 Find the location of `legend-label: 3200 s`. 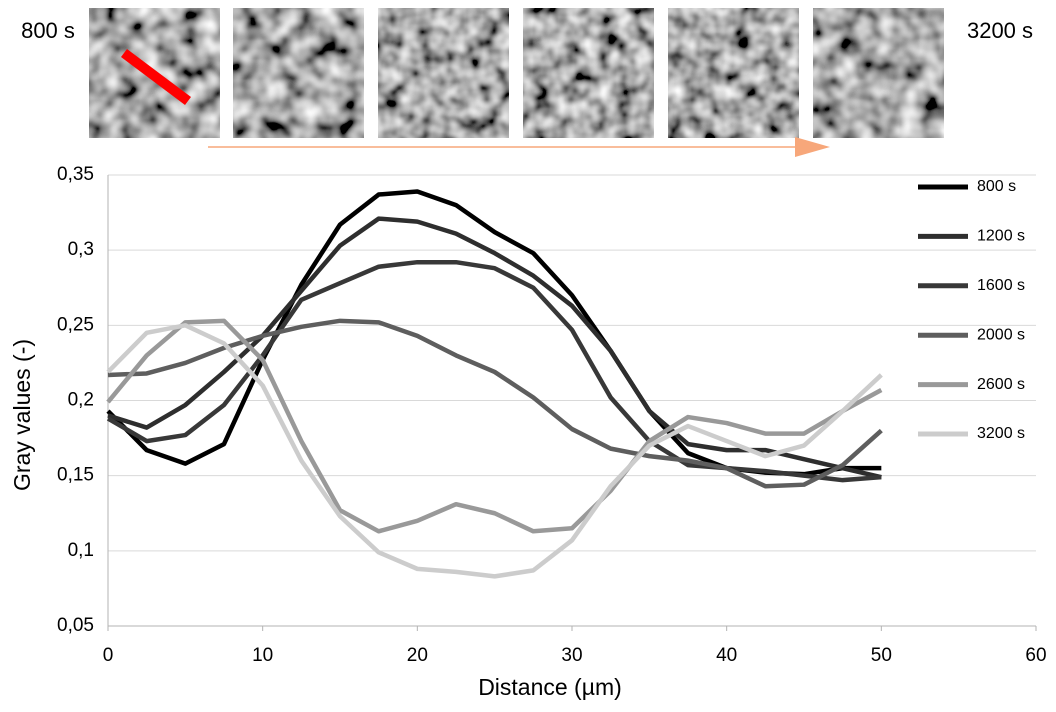

legend-label: 3200 s is located at coordinates (1001, 433).